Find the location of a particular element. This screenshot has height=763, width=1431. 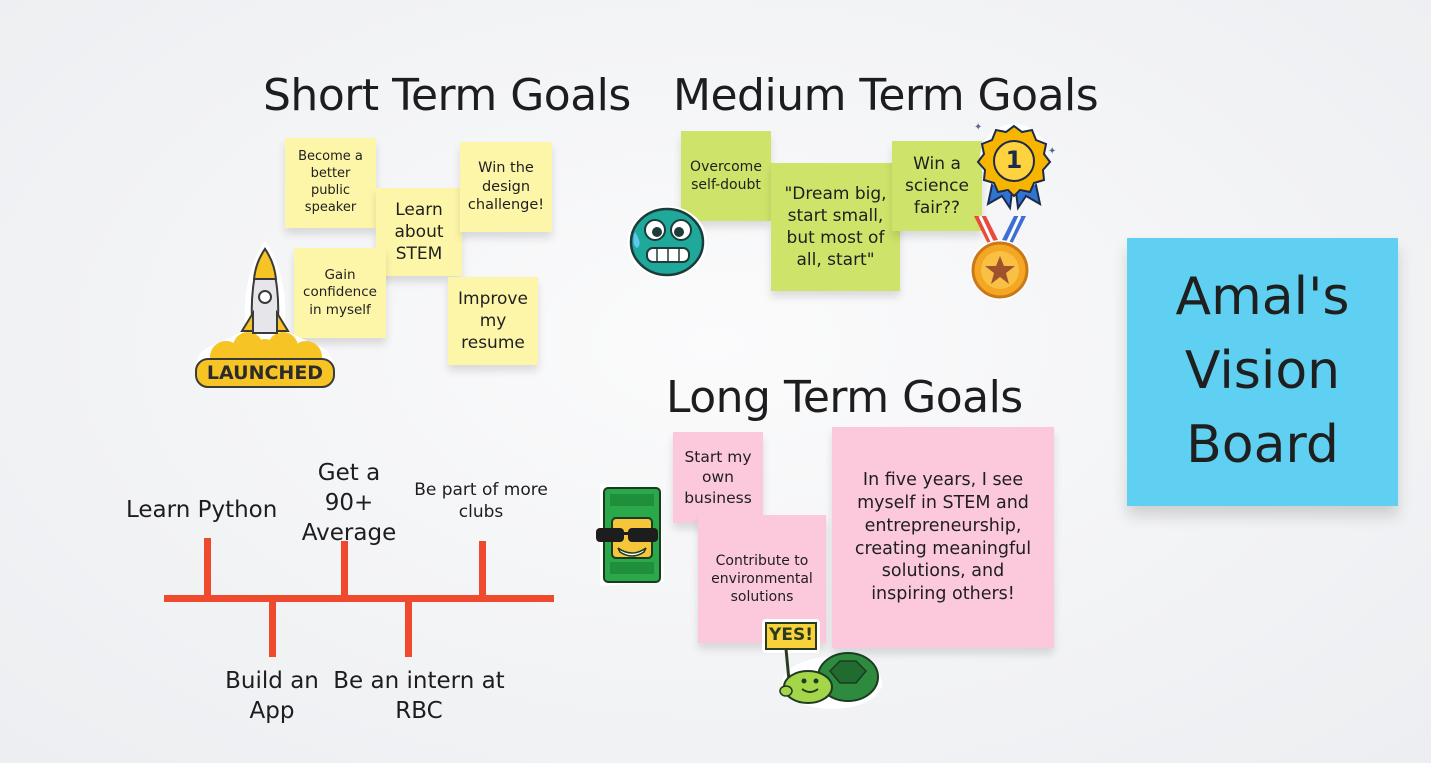

cool-money-sticker is located at coordinates (630, 534).